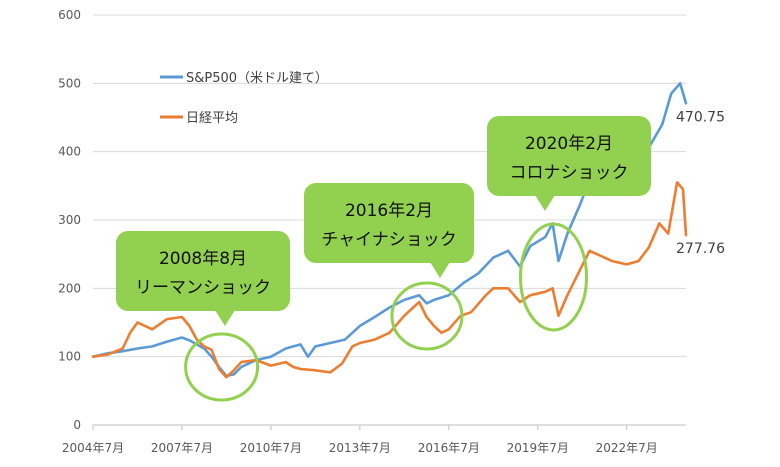  What do you see at coordinates (69, 288) in the screenshot?
I see `y-tick-label: 200` at bounding box center [69, 288].